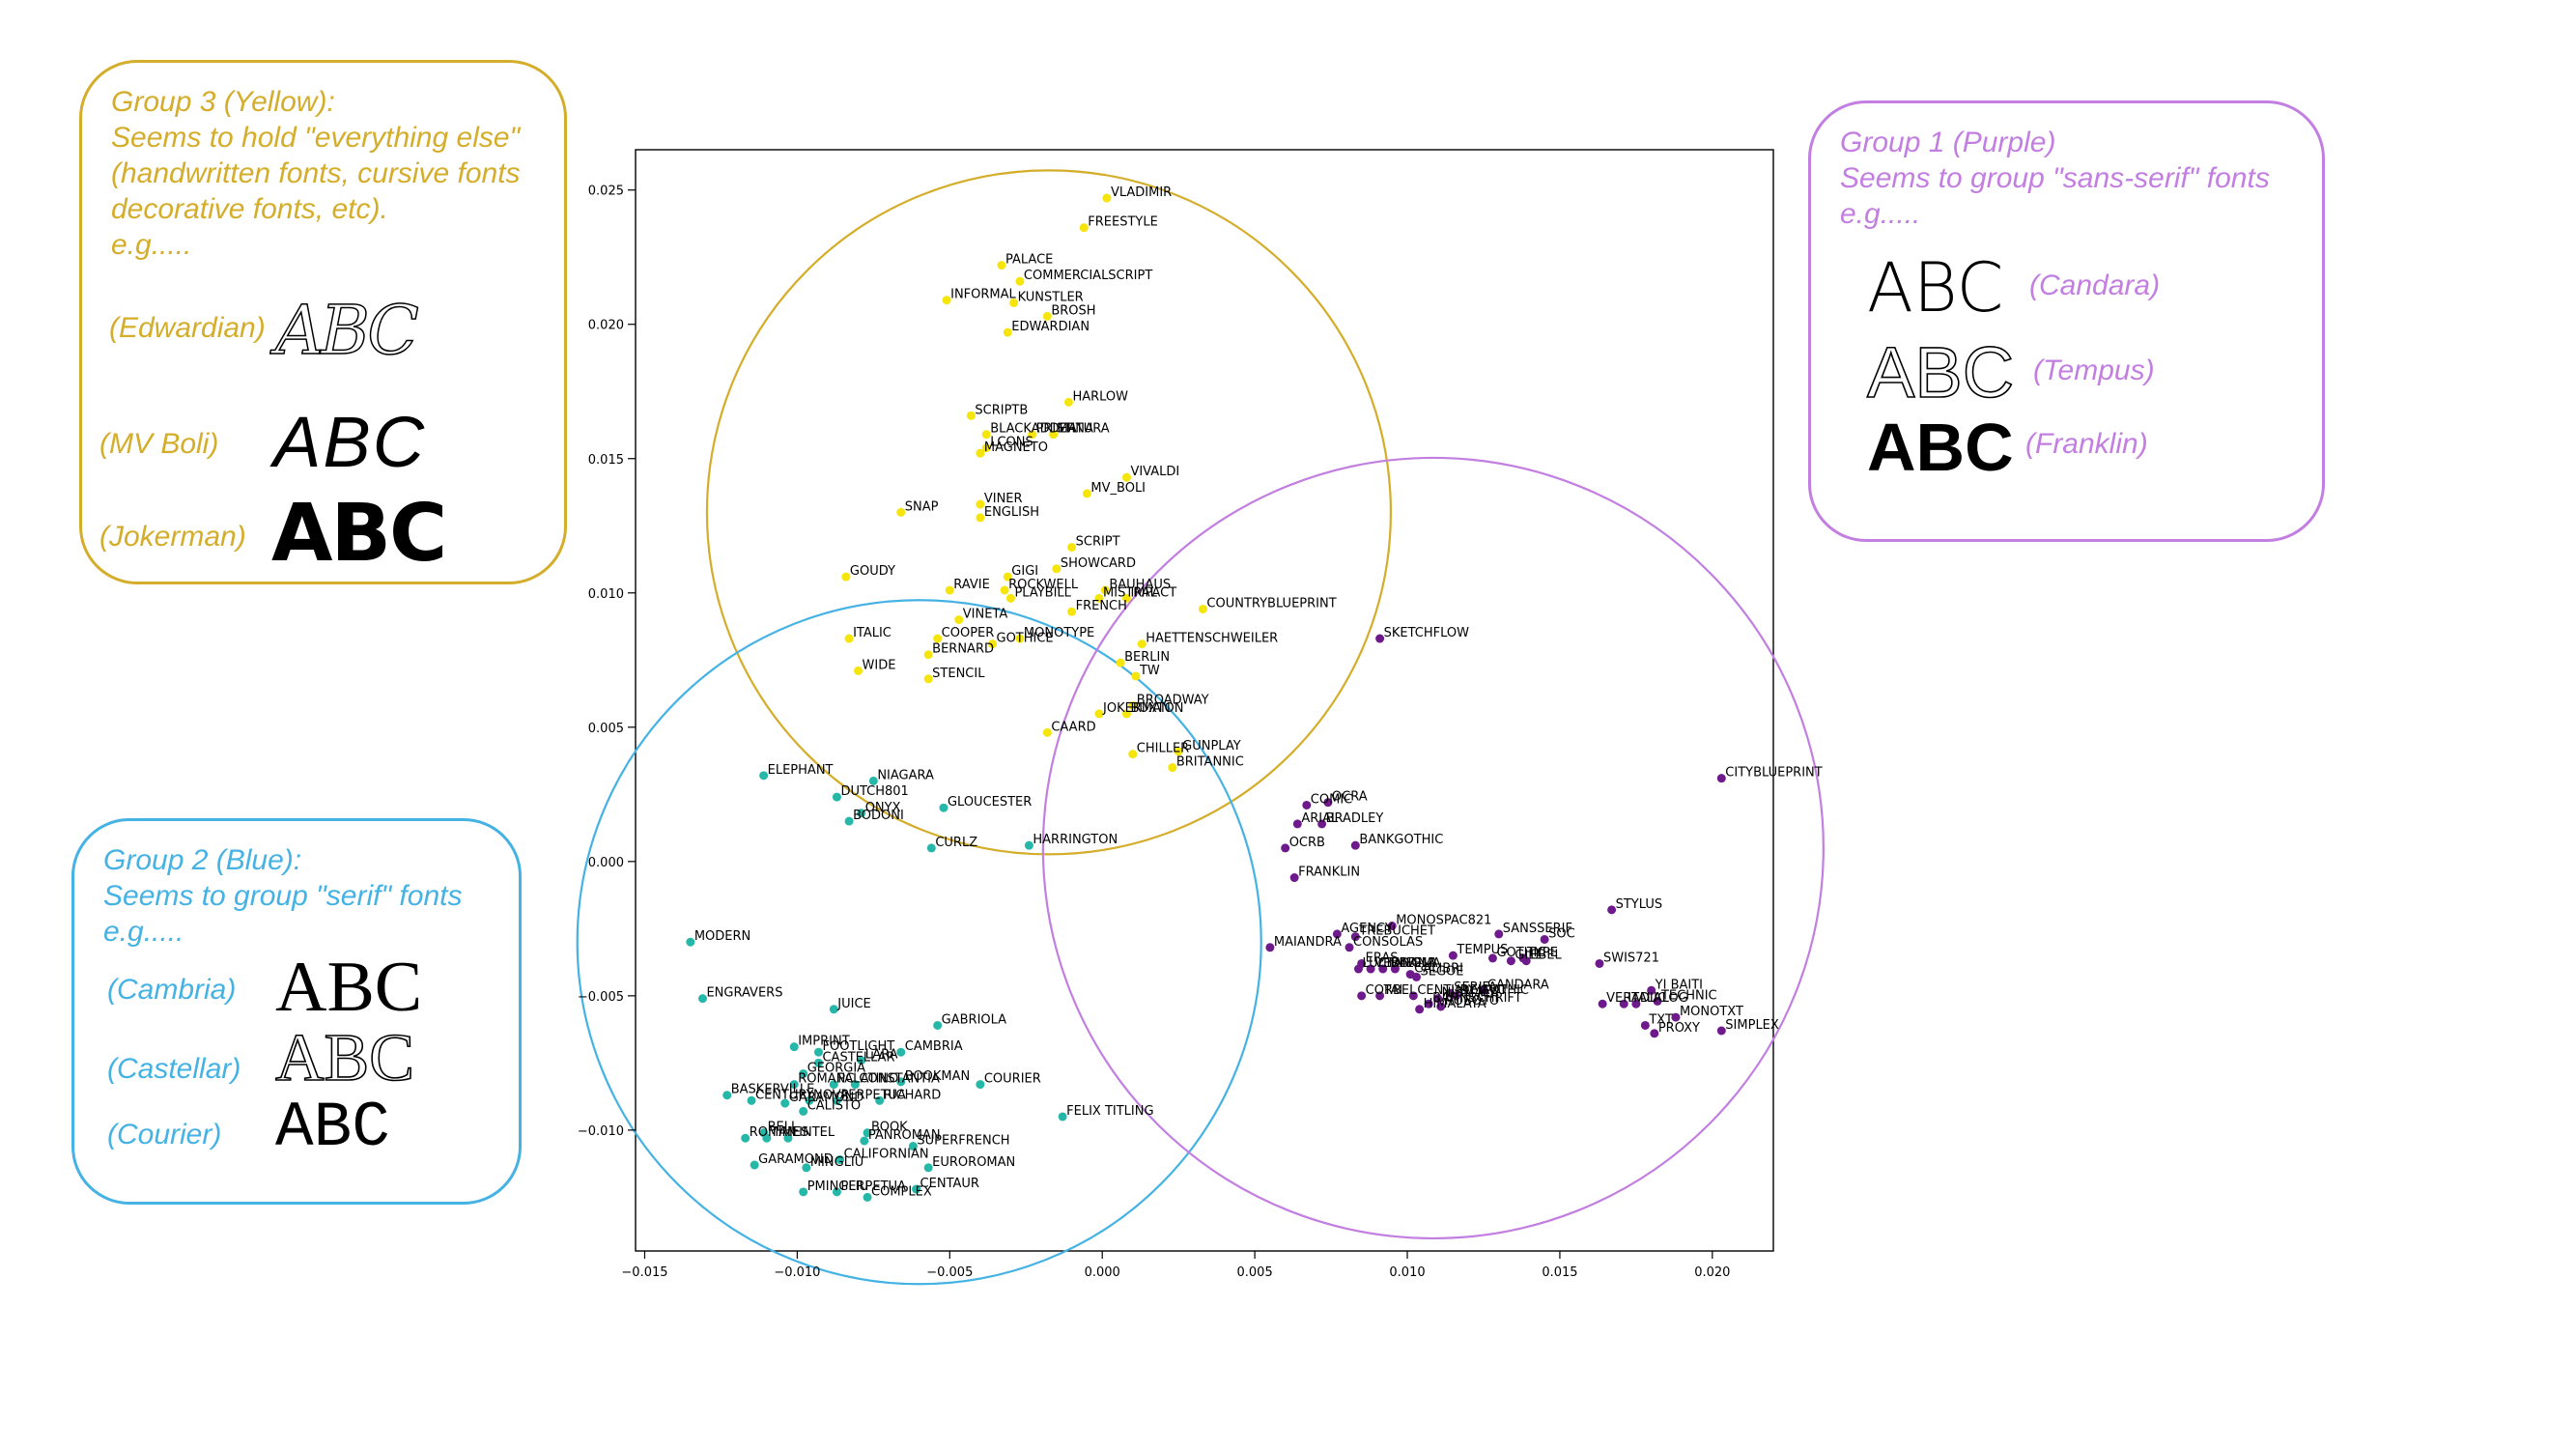 Image resolution: width=2576 pixels, height=1449 pixels. I want to click on point-label-britannic: BRITANNIC, so click(1210, 762).